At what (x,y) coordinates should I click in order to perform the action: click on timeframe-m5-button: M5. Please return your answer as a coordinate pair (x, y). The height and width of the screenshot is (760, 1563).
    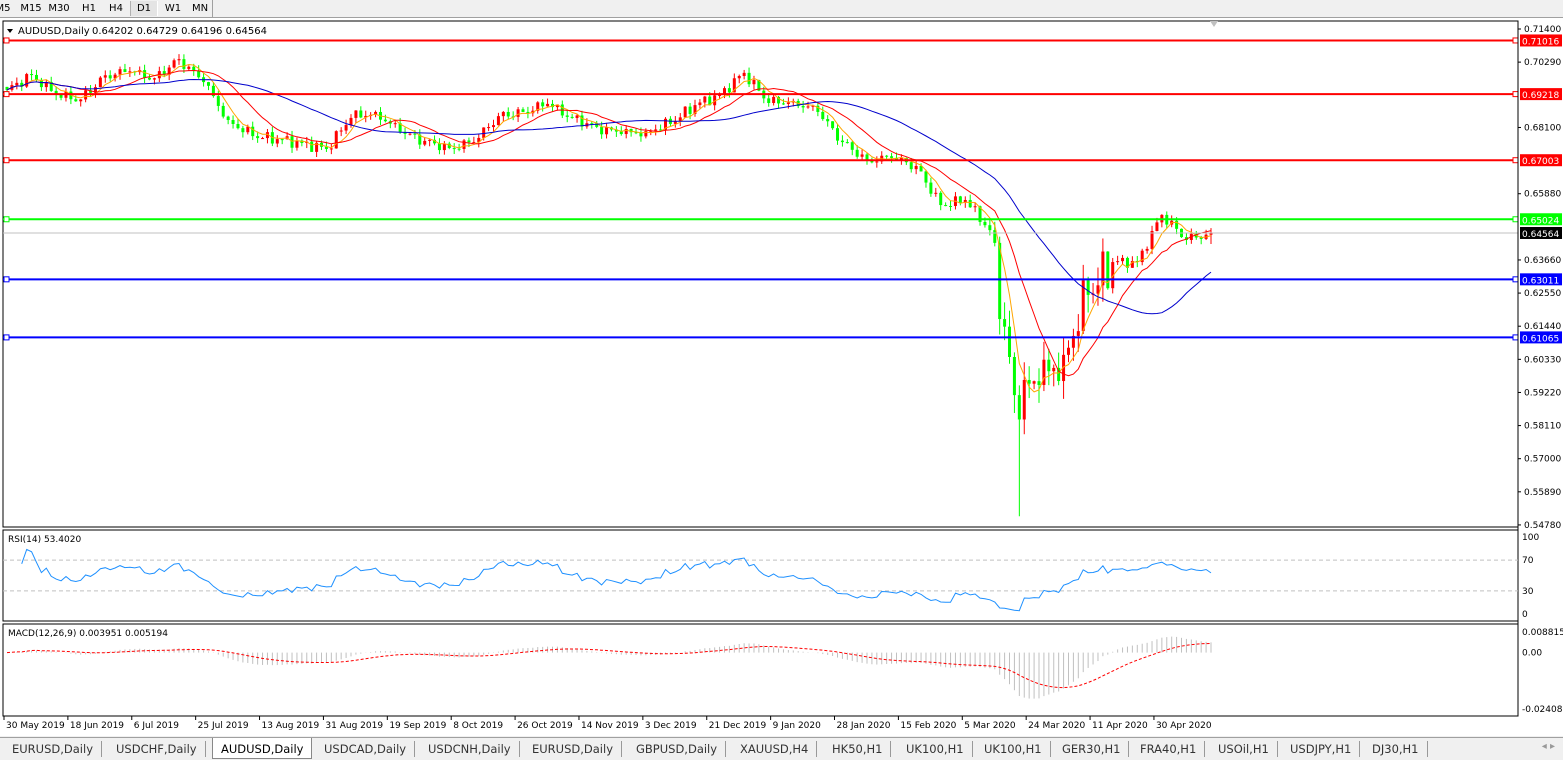
    Looking at the image, I should click on (5, 8).